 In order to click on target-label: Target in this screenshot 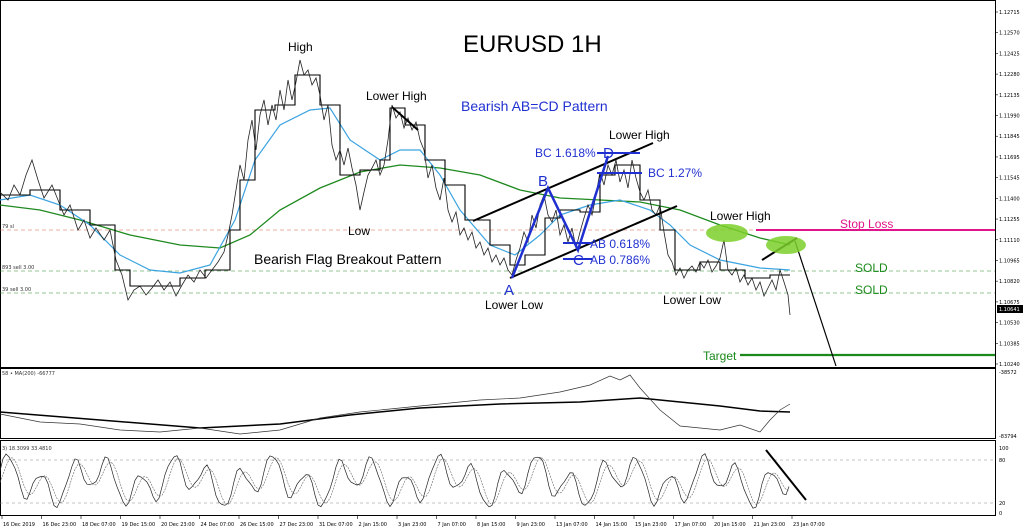, I will do `click(720, 356)`.